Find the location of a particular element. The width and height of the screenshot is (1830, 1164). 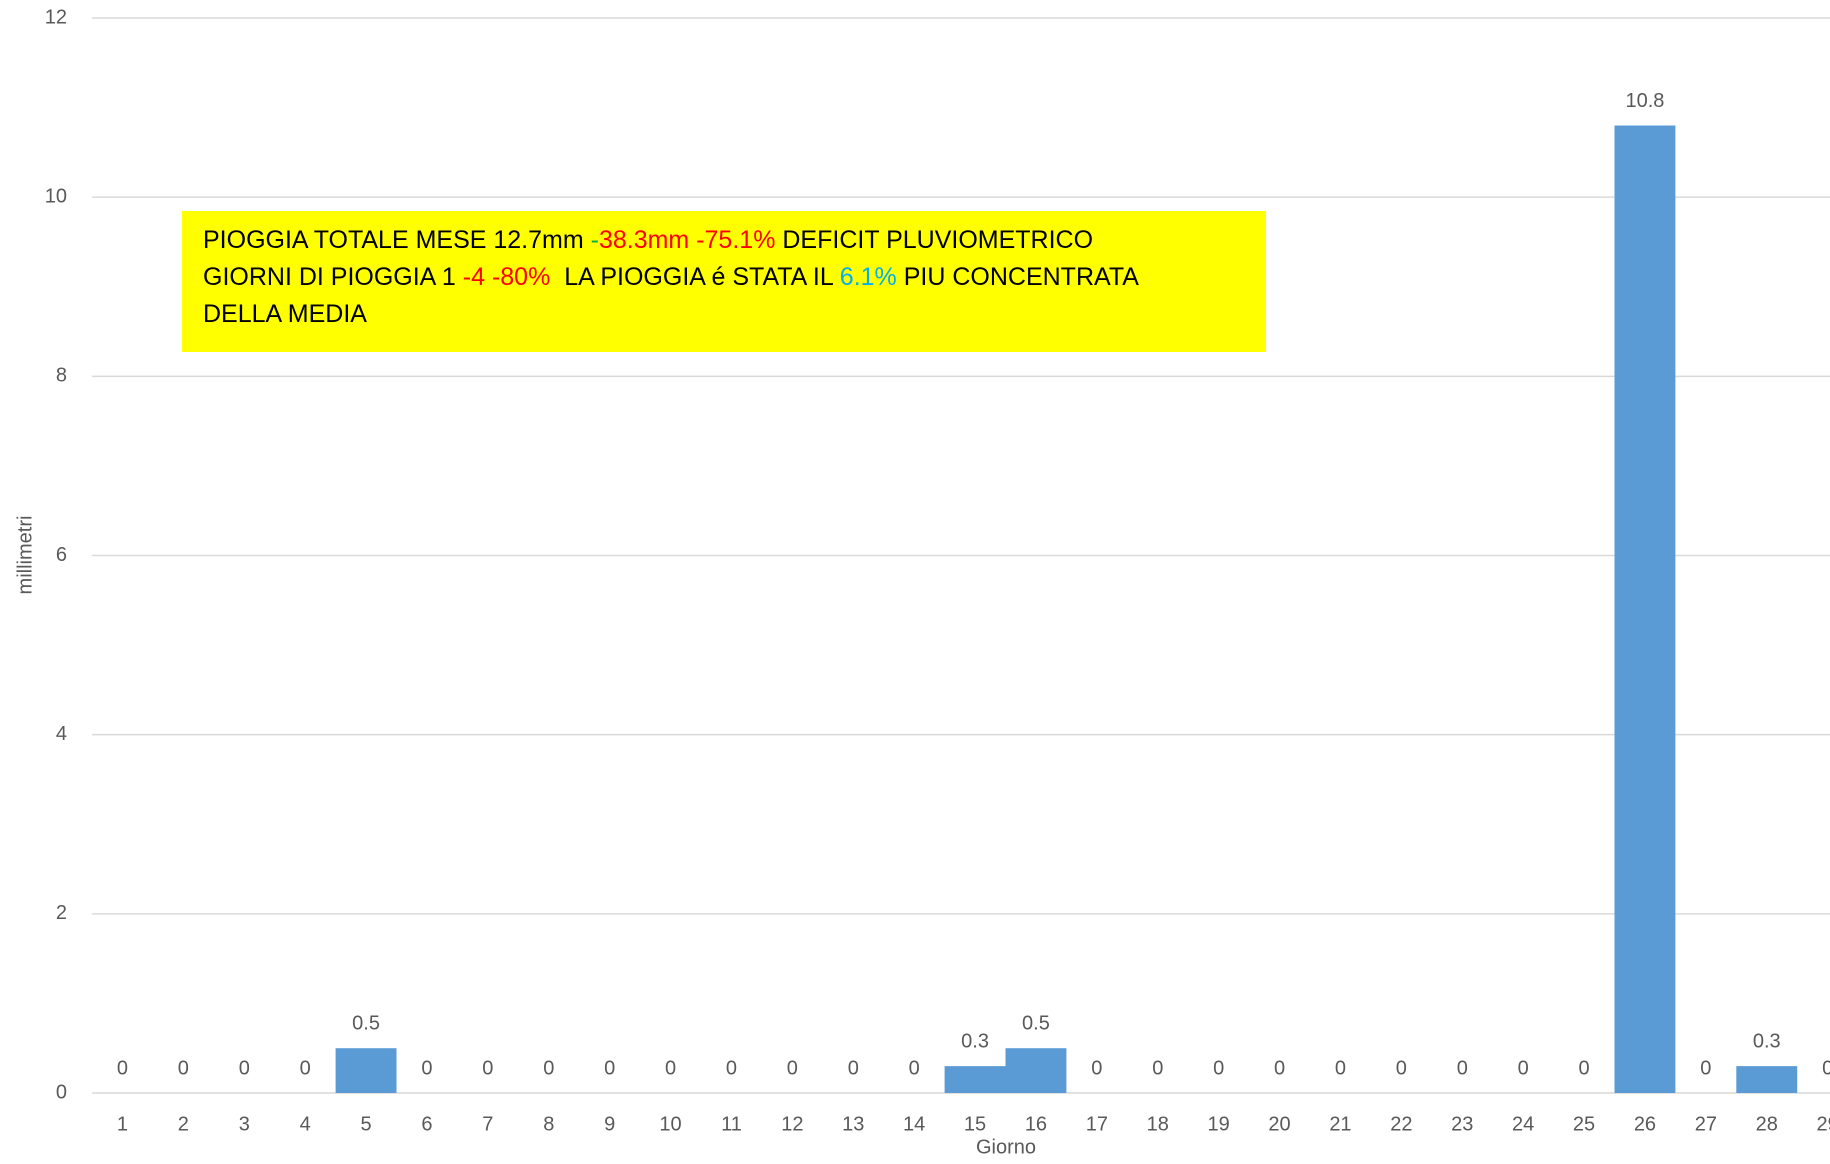

x-tick-label: 18 is located at coordinates (1158, 1124).